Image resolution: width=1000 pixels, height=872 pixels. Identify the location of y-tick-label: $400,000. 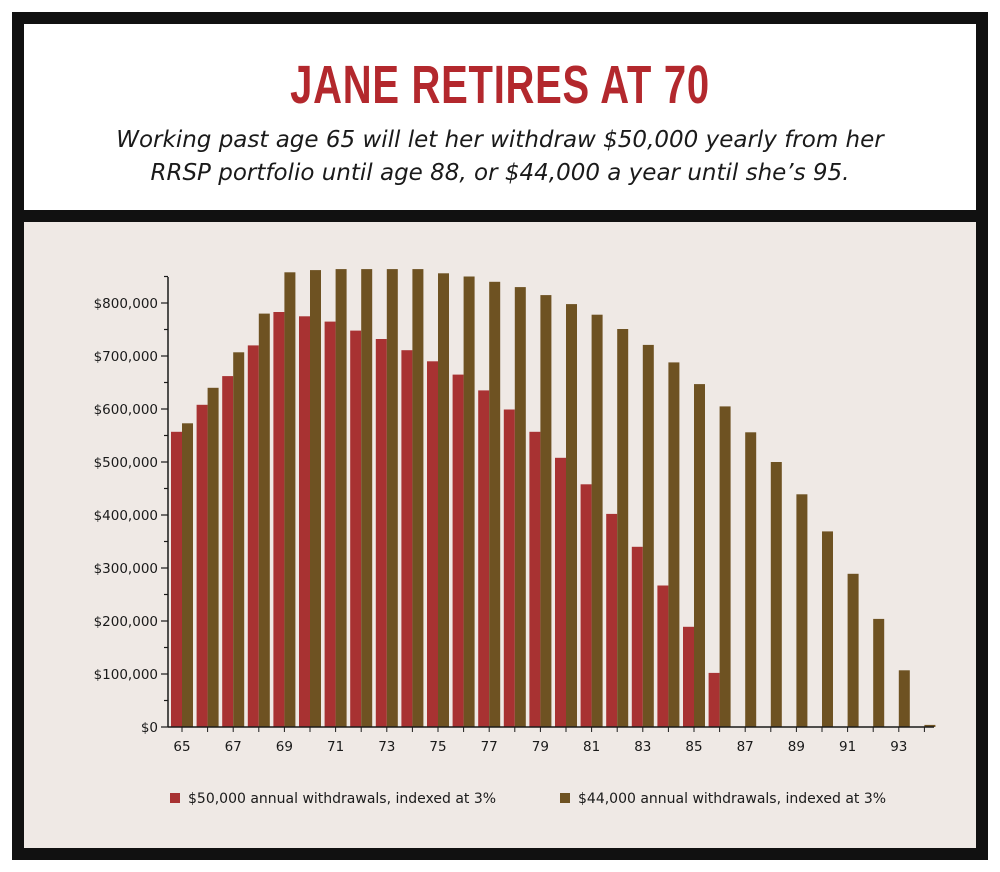
(126, 516).